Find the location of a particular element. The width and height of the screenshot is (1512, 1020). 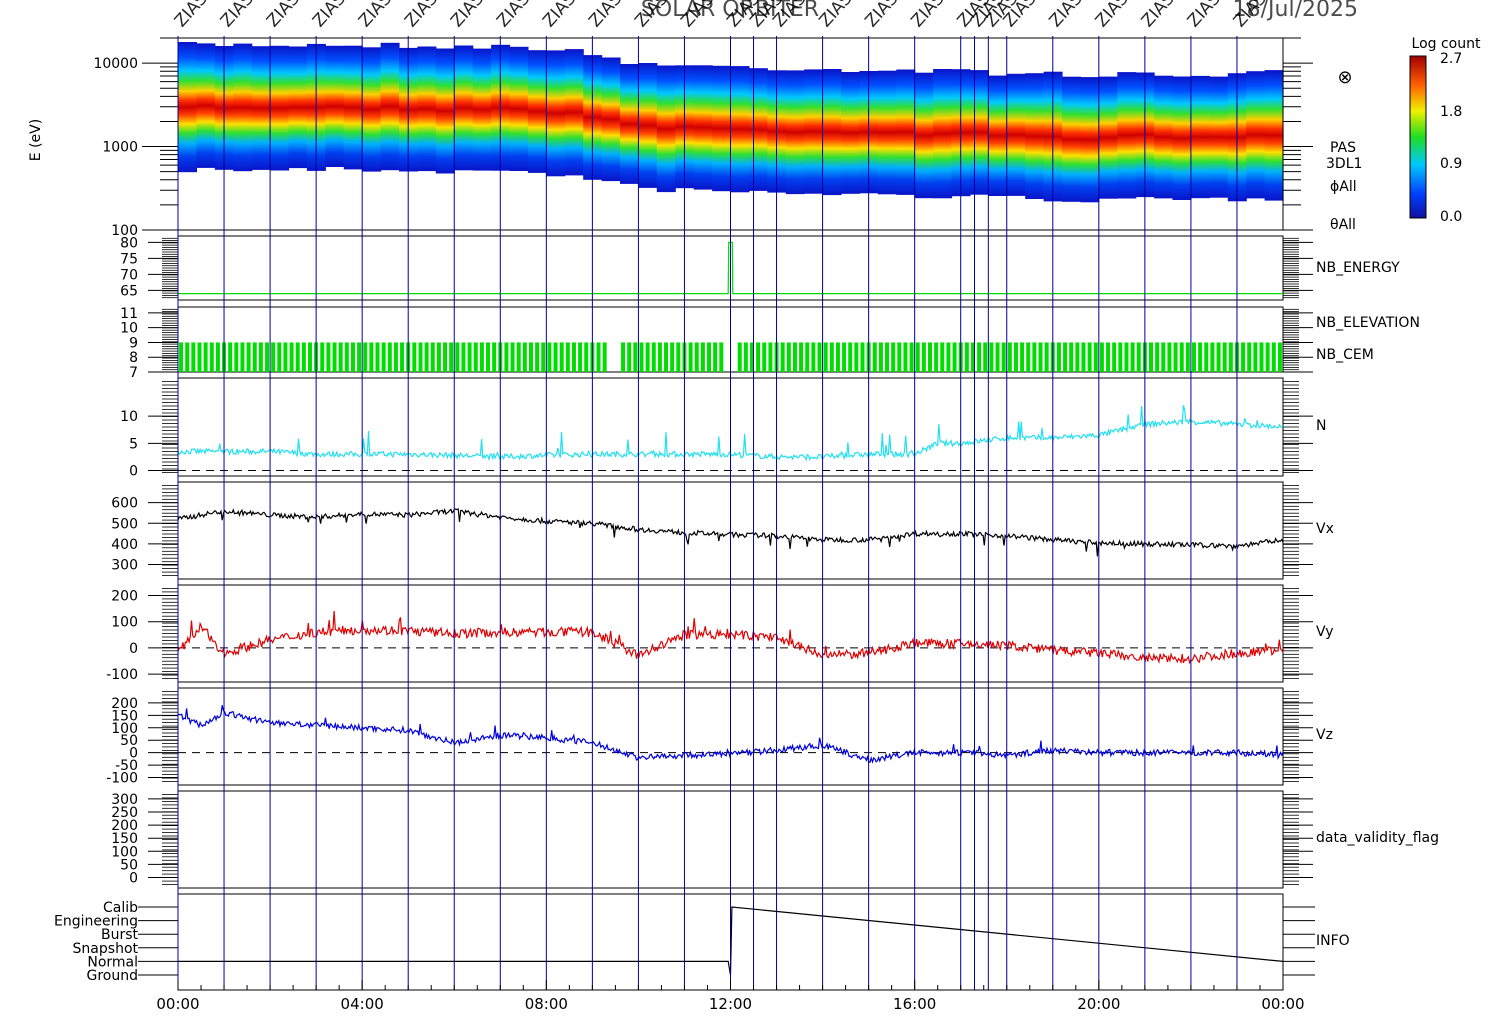

info-category-label: Burst is located at coordinates (120, 935).